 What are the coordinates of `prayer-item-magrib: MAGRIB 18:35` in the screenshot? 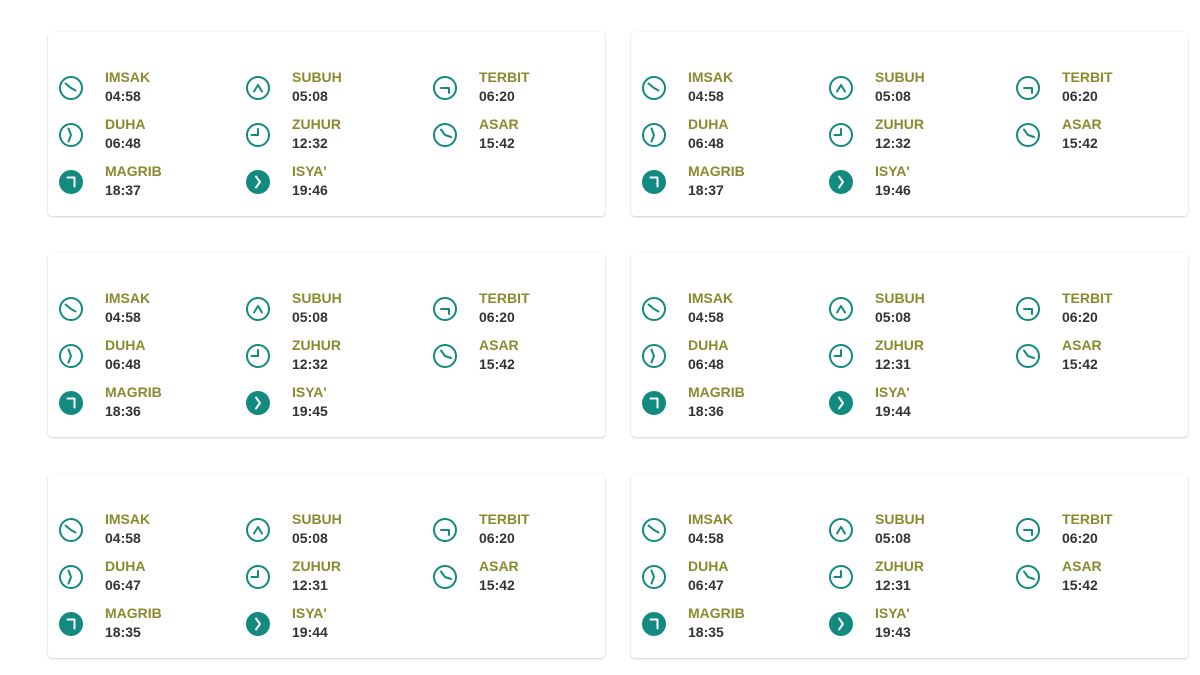 It's located at (138, 625).